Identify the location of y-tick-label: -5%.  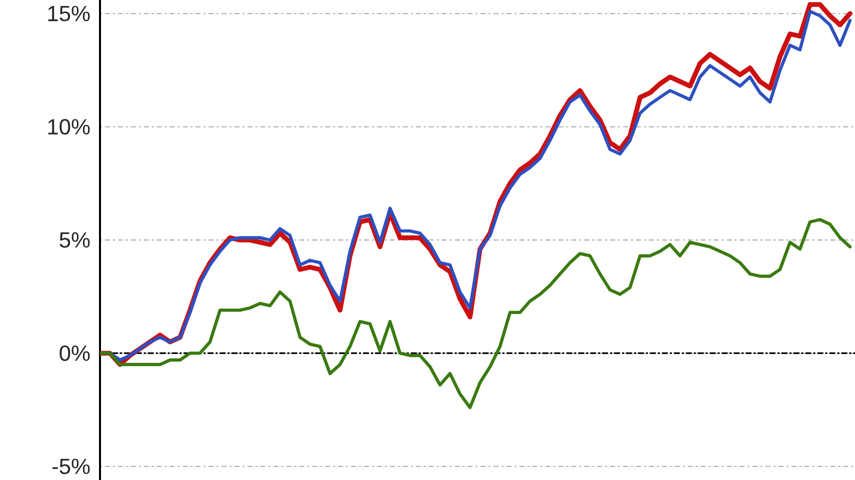
(71, 466).